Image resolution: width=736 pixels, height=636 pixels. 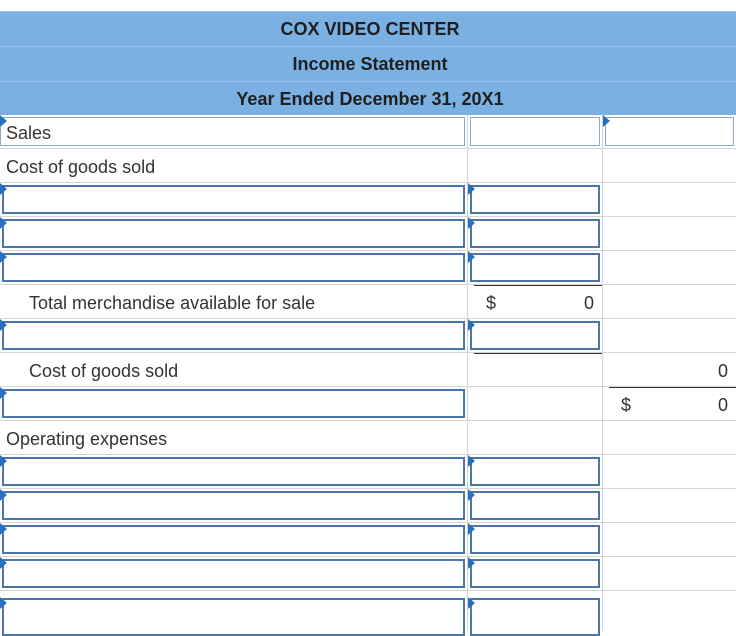 What do you see at coordinates (669, 131) in the screenshot?
I see `sales-total-input` at bounding box center [669, 131].